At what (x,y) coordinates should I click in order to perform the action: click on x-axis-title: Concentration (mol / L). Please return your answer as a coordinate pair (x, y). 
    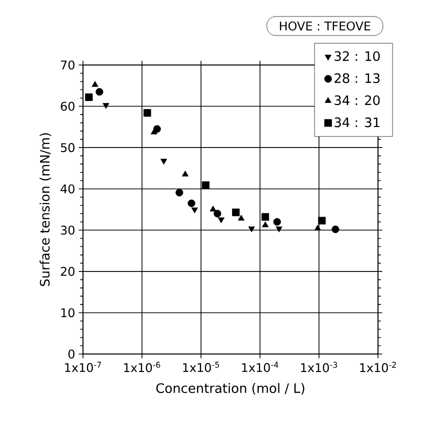
    Looking at the image, I should click on (230, 389).